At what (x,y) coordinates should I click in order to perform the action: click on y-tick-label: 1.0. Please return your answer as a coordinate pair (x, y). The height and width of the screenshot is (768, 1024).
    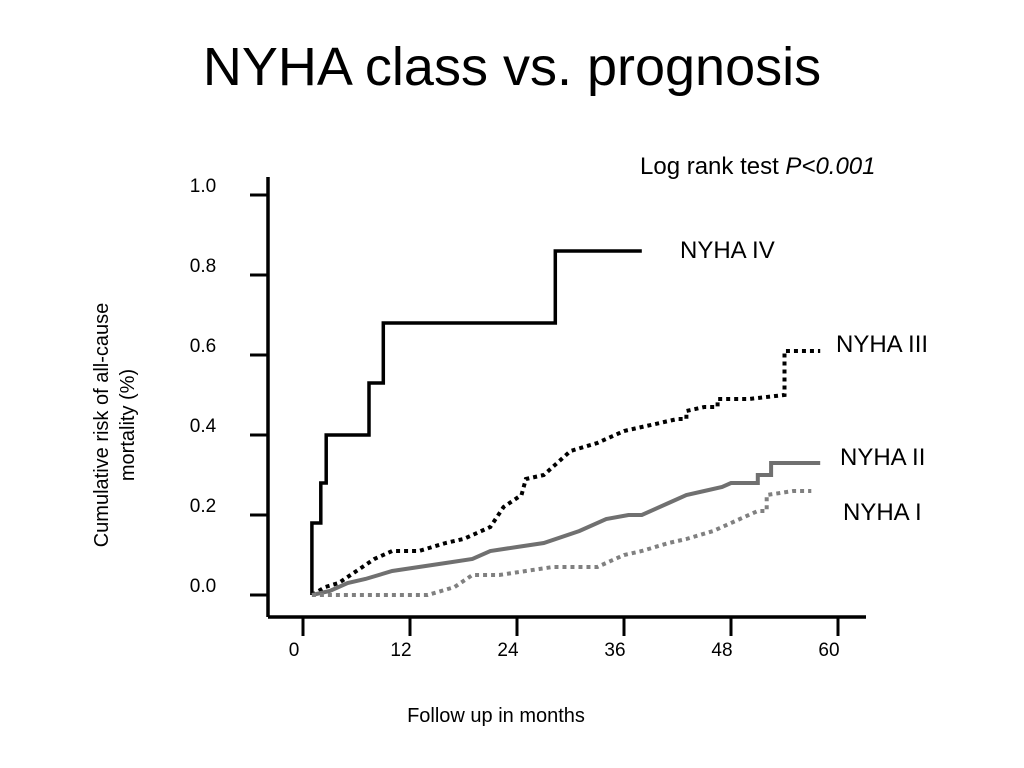
    Looking at the image, I should click on (203, 186).